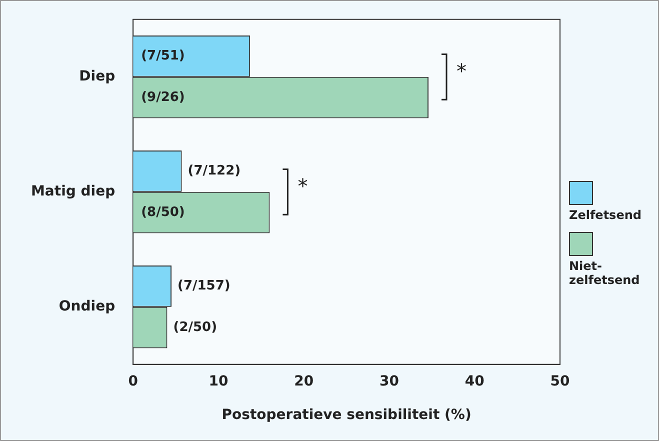 This screenshot has width=659, height=441. Describe the element at coordinates (163, 97) in the screenshot. I see `data-label: (9/26)` at that location.